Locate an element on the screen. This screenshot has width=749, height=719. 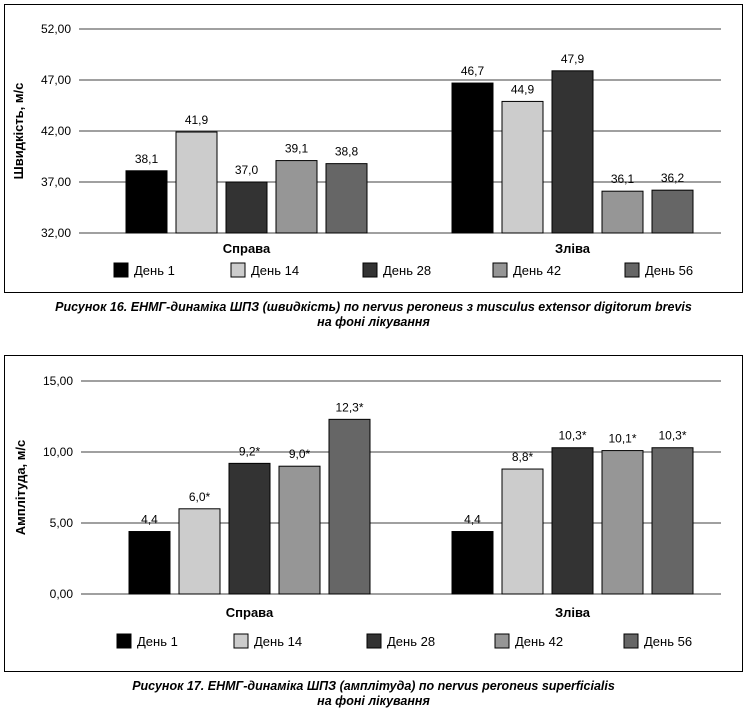
data-label: 10,1* is located at coordinates (622, 439).